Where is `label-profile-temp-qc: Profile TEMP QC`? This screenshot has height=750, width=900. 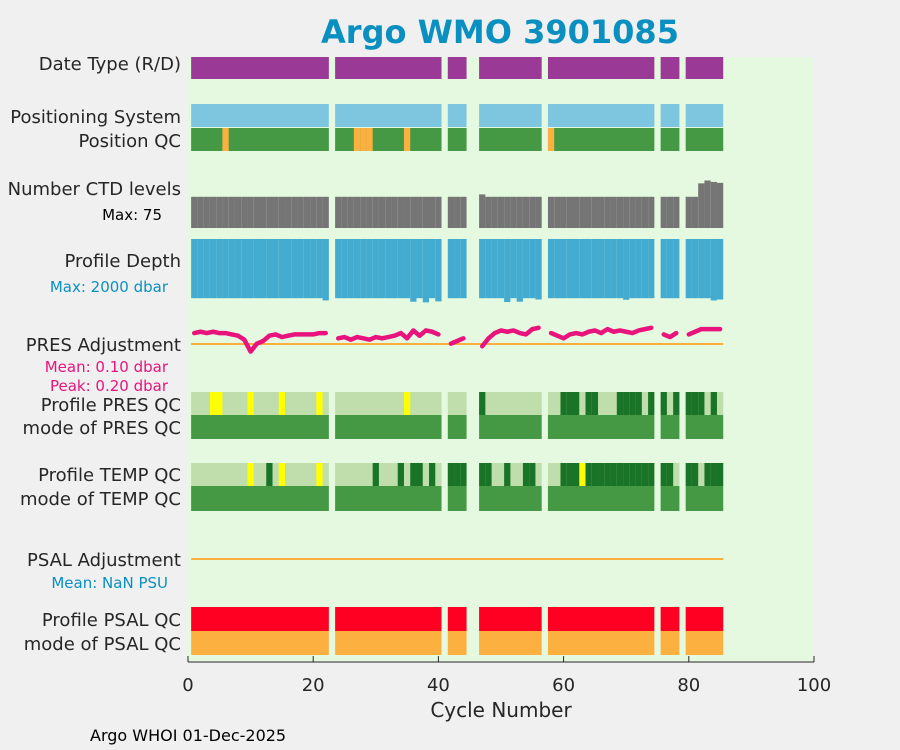
label-profile-temp-qc: Profile TEMP QC is located at coordinates (109, 475).